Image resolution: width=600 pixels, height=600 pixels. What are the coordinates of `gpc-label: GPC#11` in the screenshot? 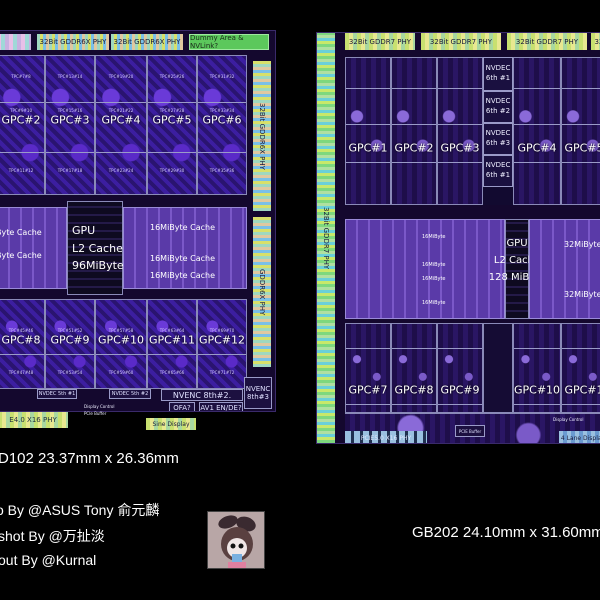 It's located at (172, 340).